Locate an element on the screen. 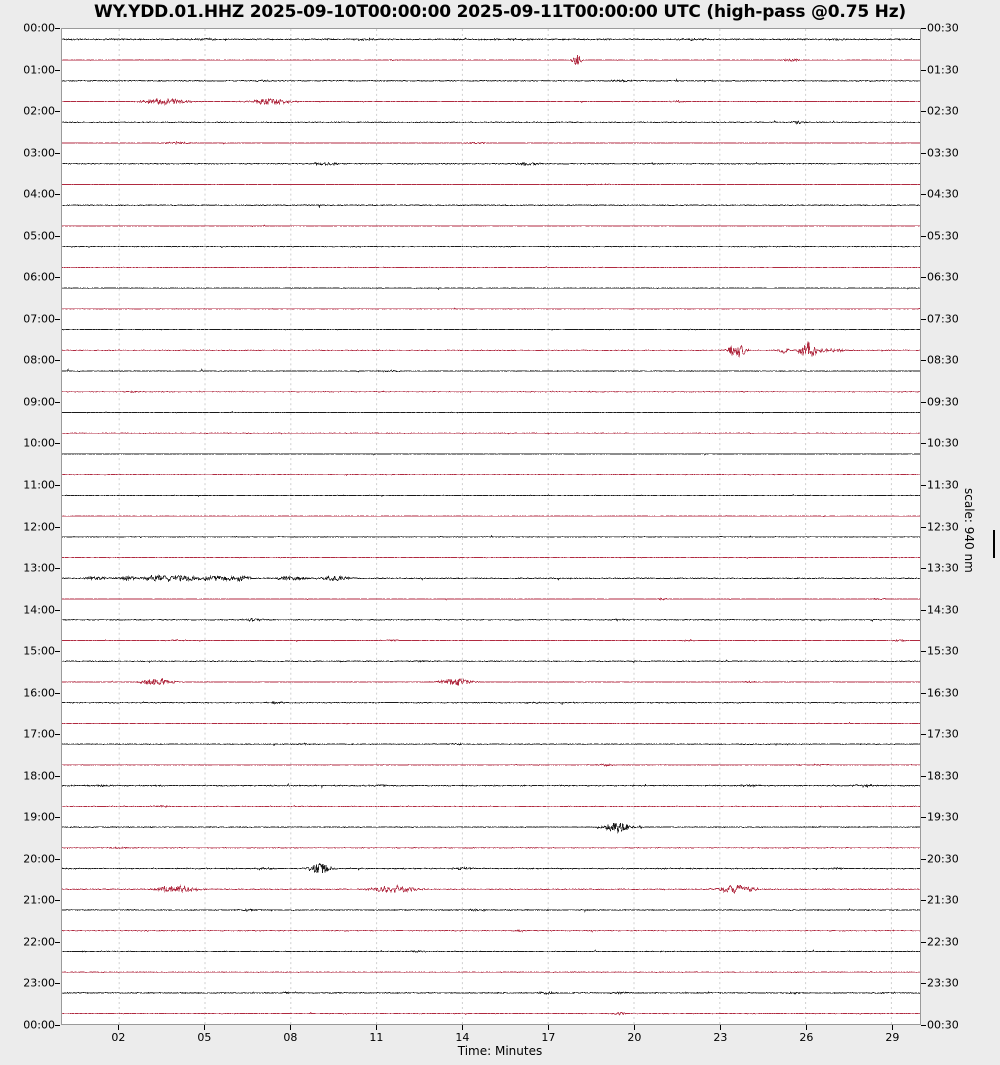 The width and height of the screenshot is (1000, 1065). right-time-label: 19:30 is located at coordinates (943, 817).